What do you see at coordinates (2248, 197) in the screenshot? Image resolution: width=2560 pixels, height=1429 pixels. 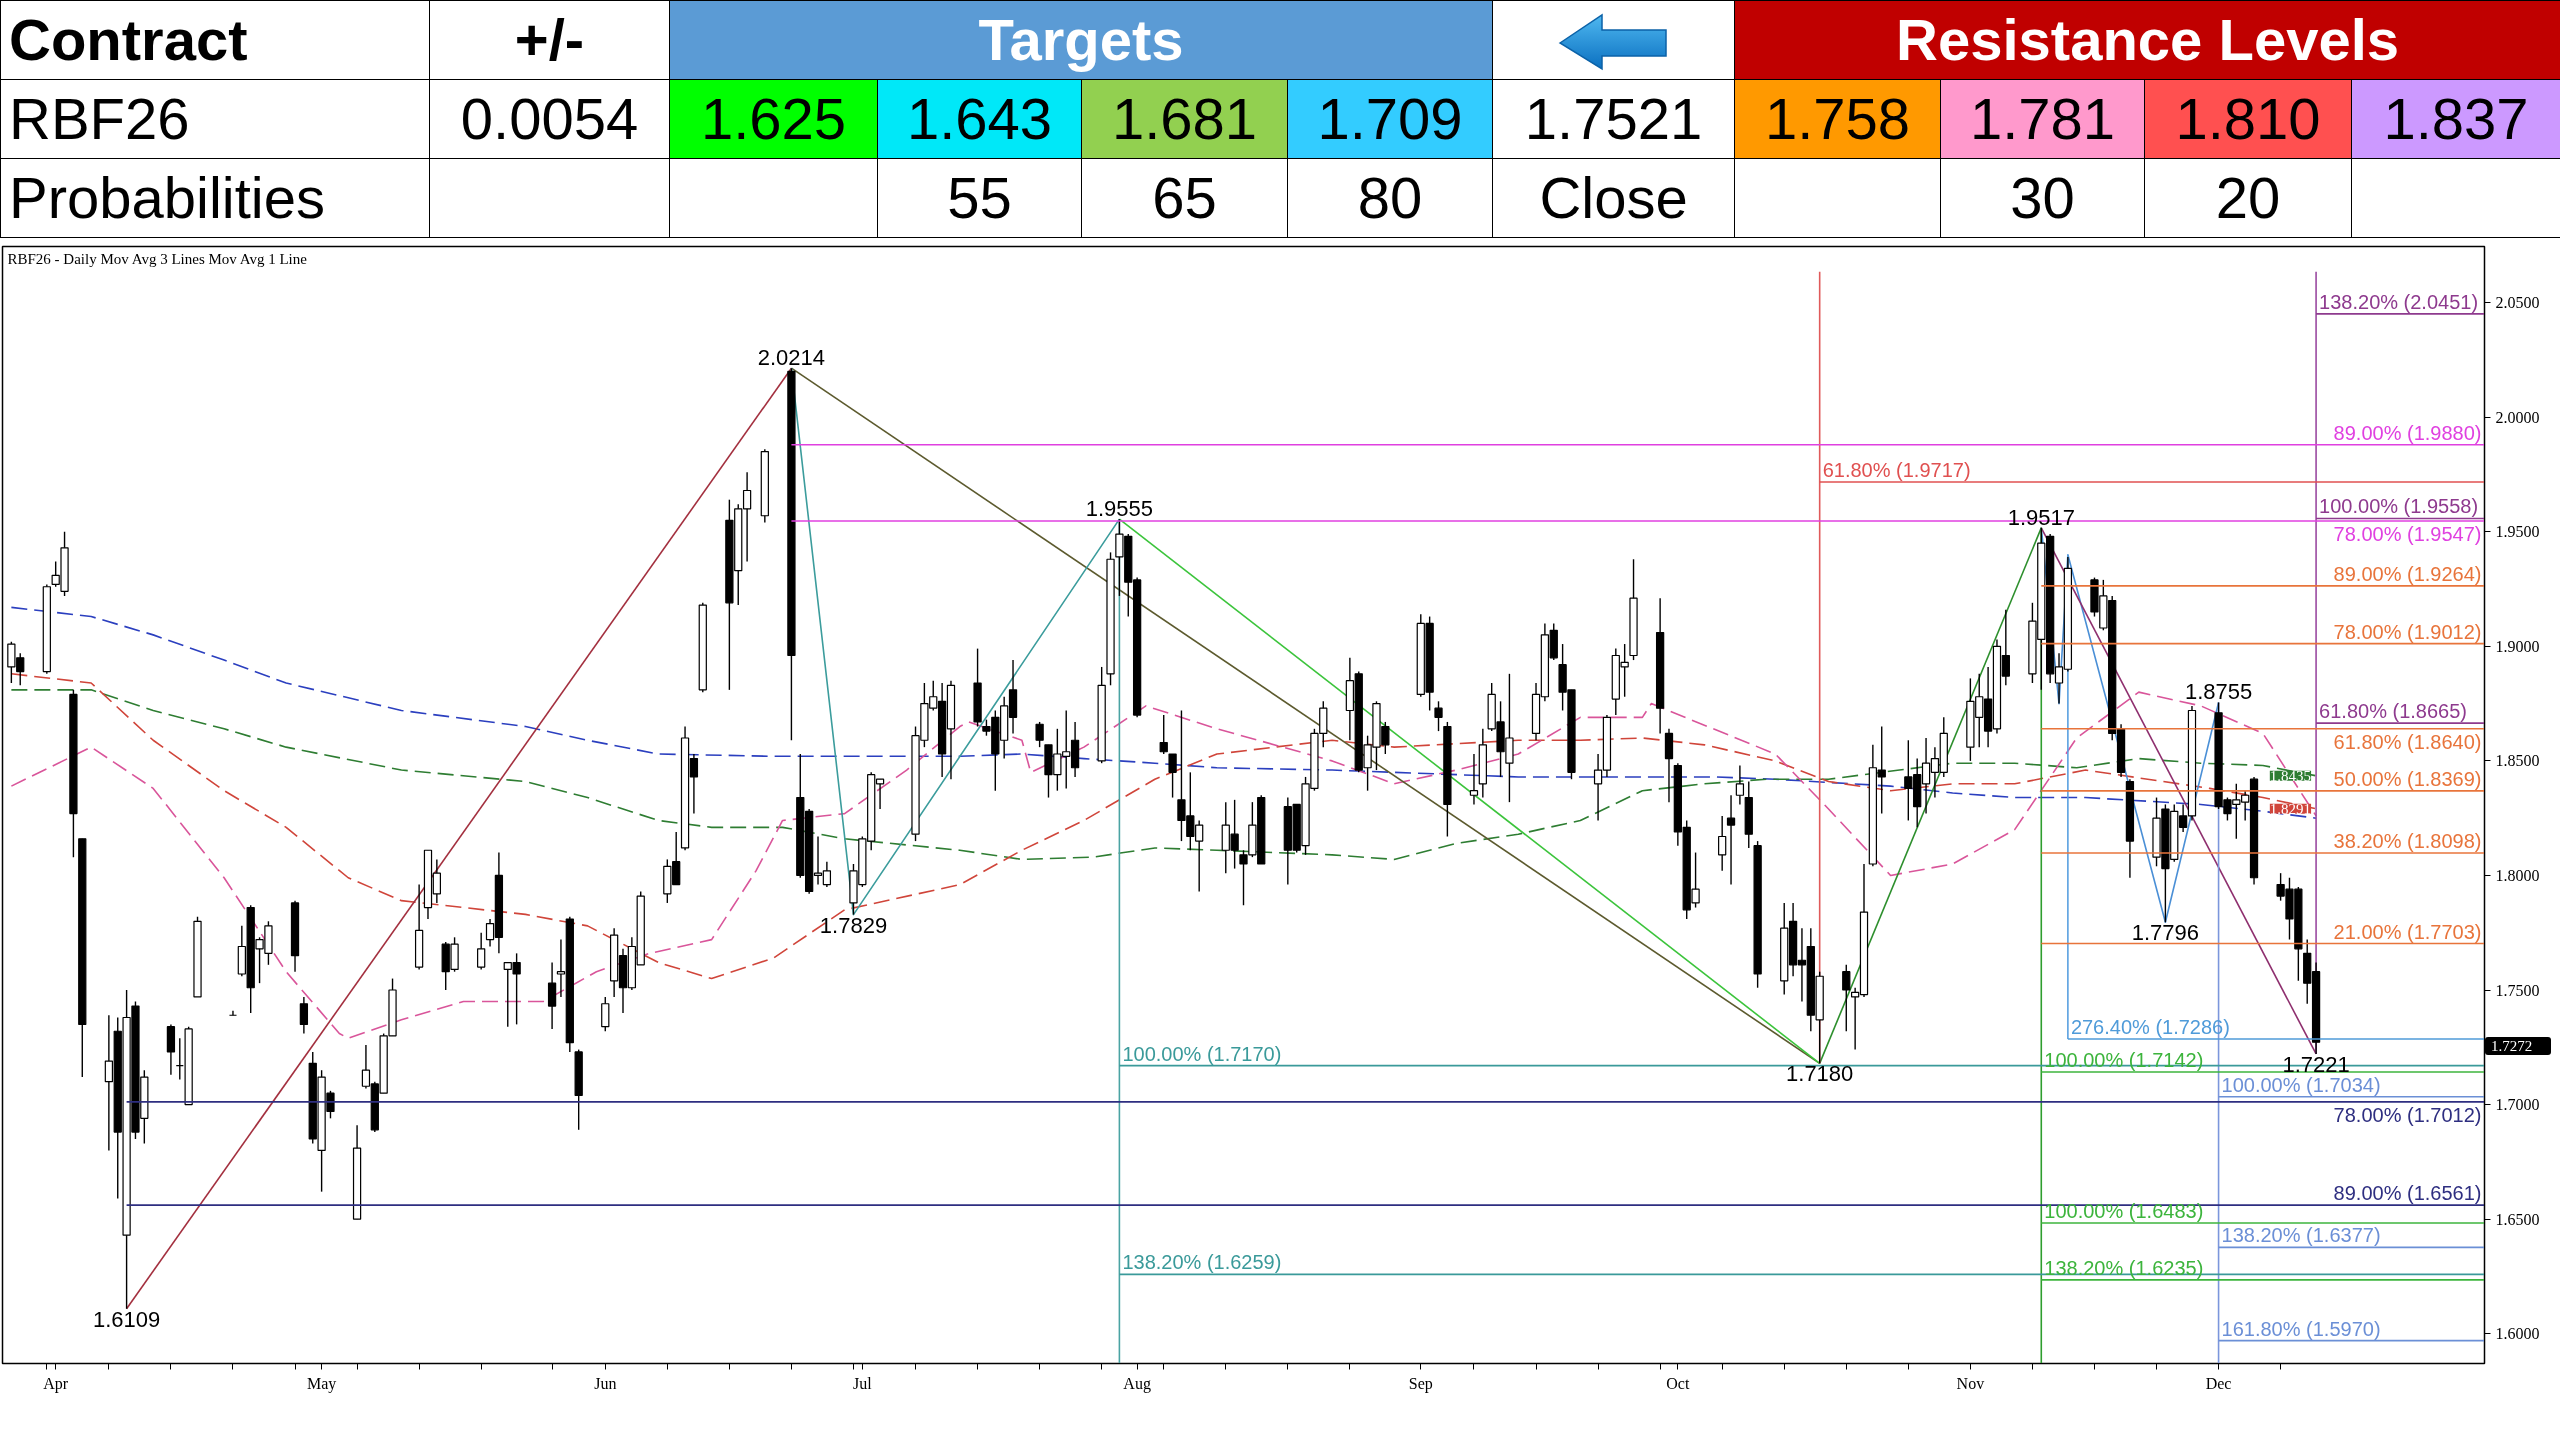 I see `text: 20` at bounding box center [2248, 197].